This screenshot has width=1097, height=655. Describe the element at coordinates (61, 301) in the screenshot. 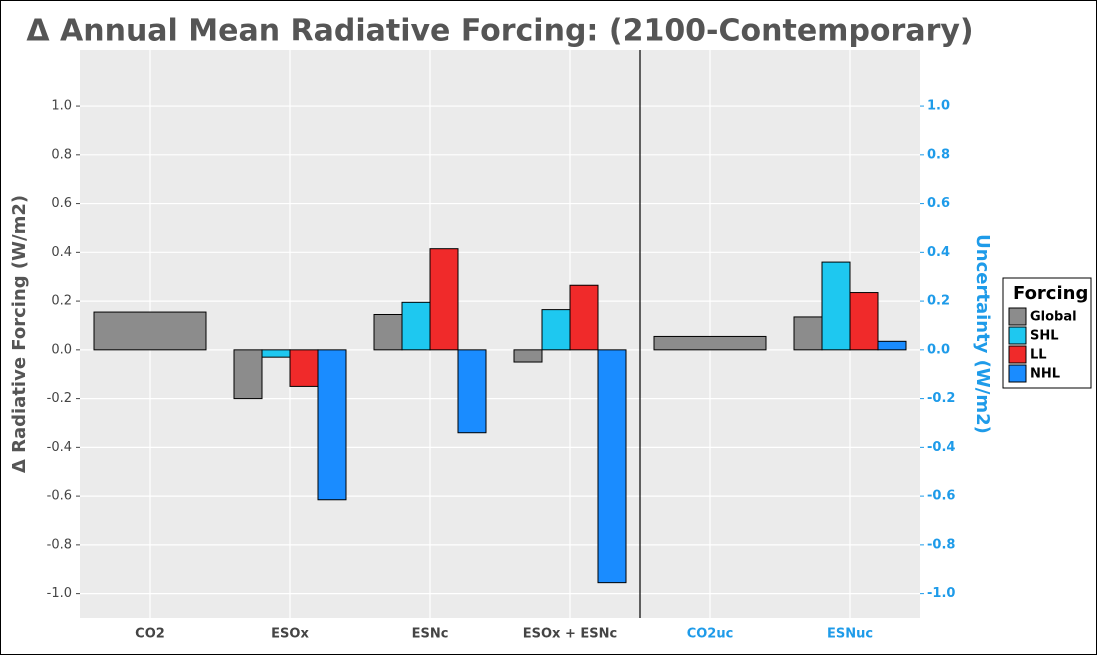

I see `y-tick-label: 0.2` at that location.